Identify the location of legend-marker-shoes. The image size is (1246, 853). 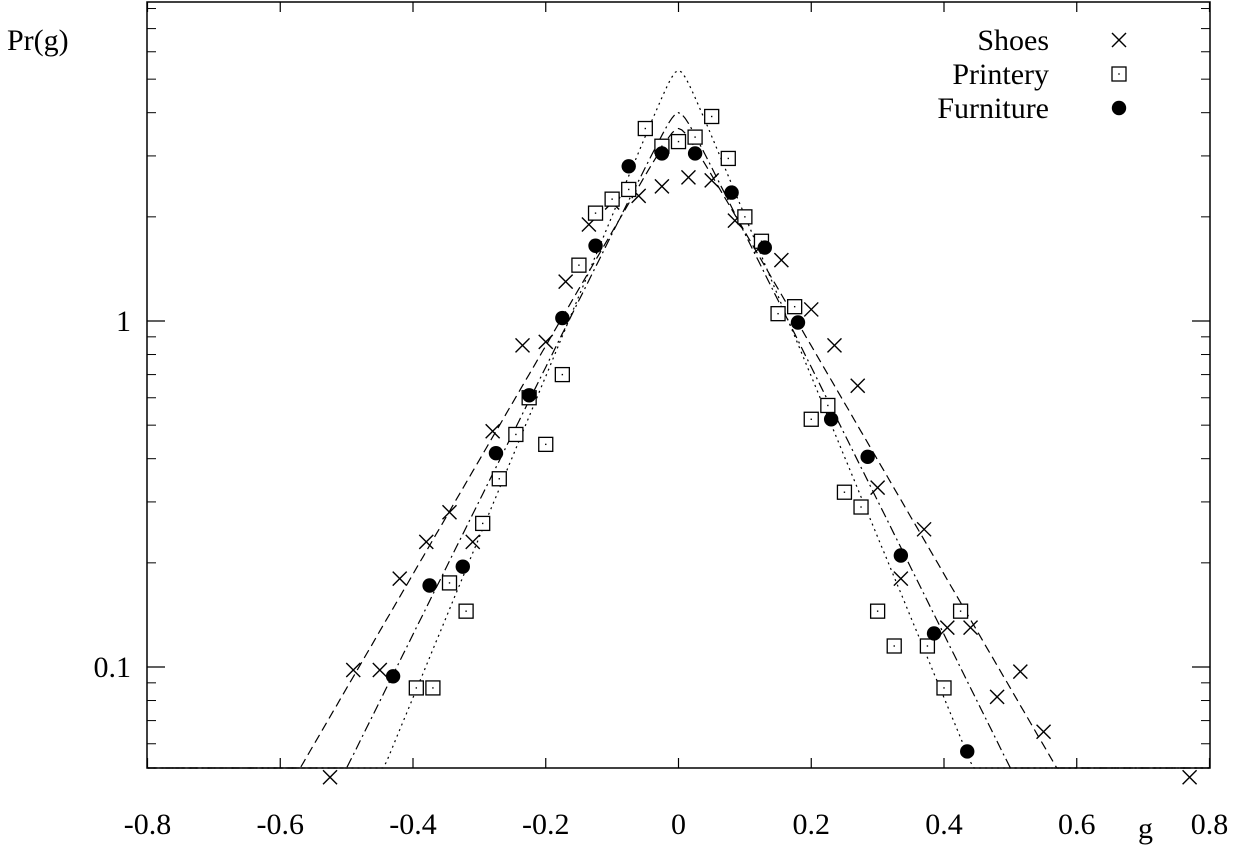
(1119, 40).